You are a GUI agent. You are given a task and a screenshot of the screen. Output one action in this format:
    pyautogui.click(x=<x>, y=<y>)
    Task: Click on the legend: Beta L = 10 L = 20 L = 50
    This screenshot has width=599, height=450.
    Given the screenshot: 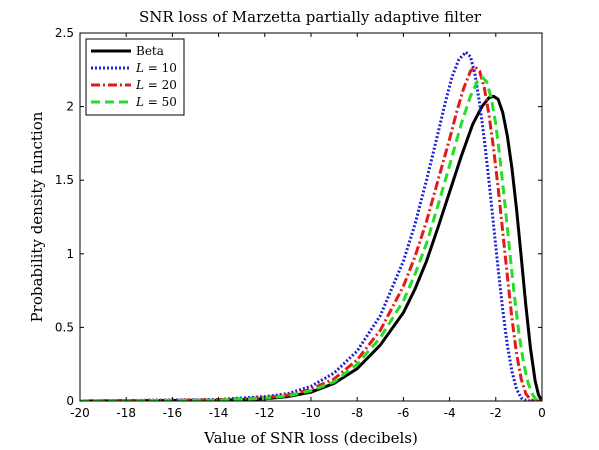 What is the action you would take?
    pyautogui.click(x=135, y=77)
    